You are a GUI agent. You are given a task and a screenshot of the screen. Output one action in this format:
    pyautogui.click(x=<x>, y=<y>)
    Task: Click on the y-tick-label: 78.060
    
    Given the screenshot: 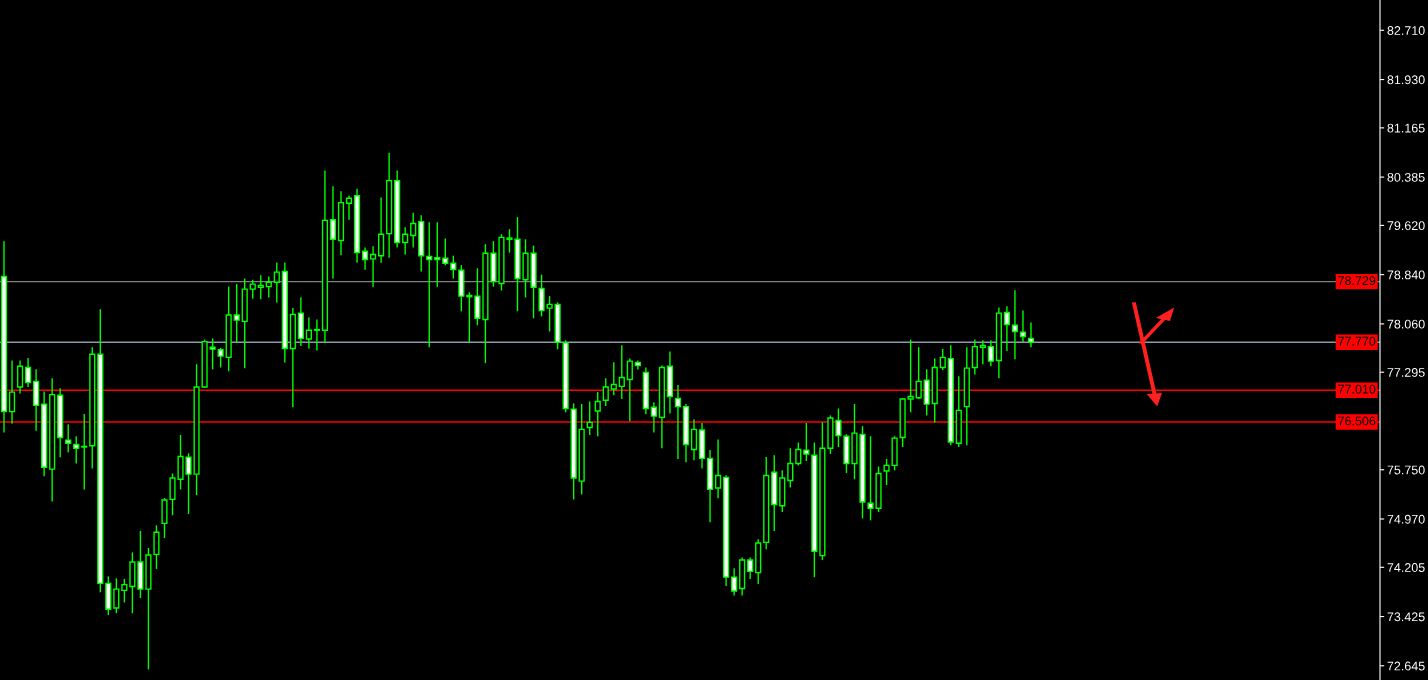 What is the action you would take?
    pyautogui.click(x=1406, y=324)
    